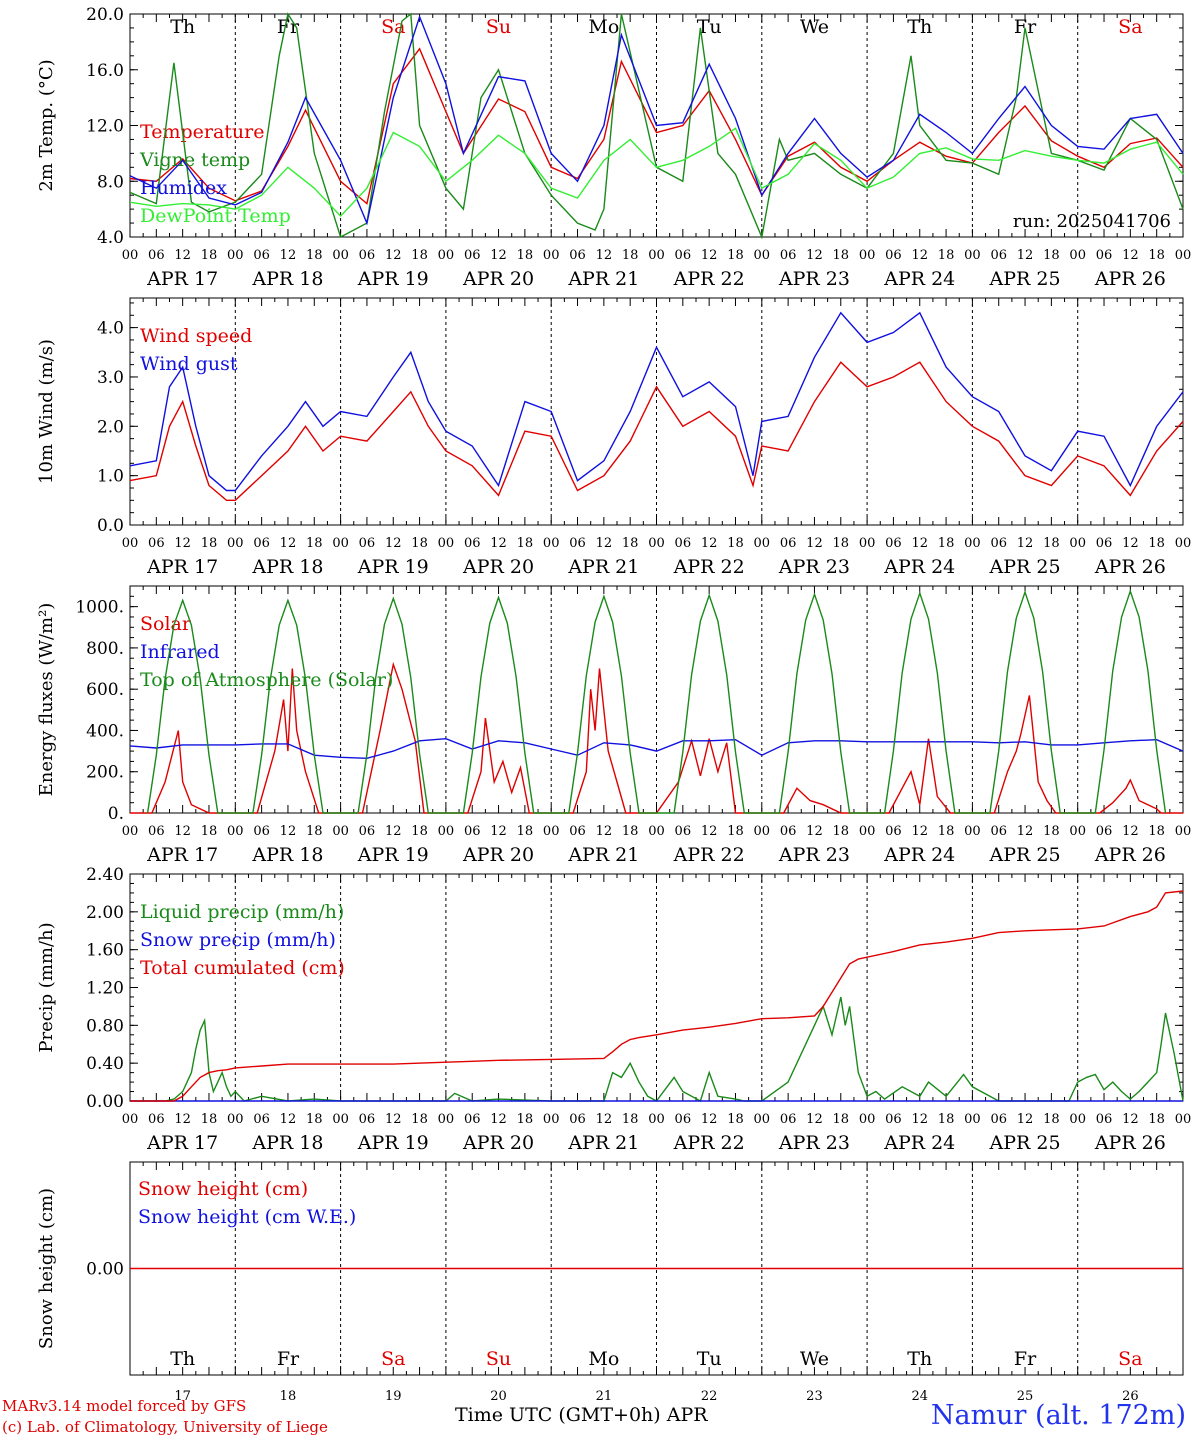 Image resolution: width=1194 pixels, height=1440 pixels. I want to click on x-day-number: 17, so click(182, 1396).